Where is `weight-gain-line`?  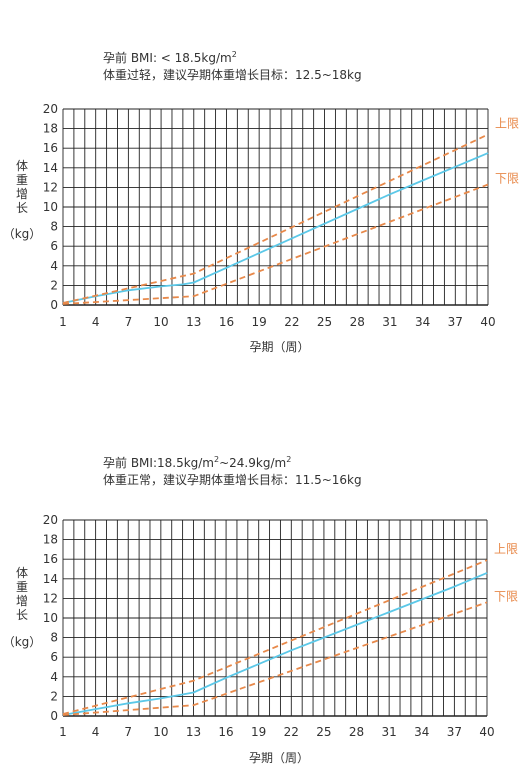
weight-gain-line is located at coordinates (275, 644).